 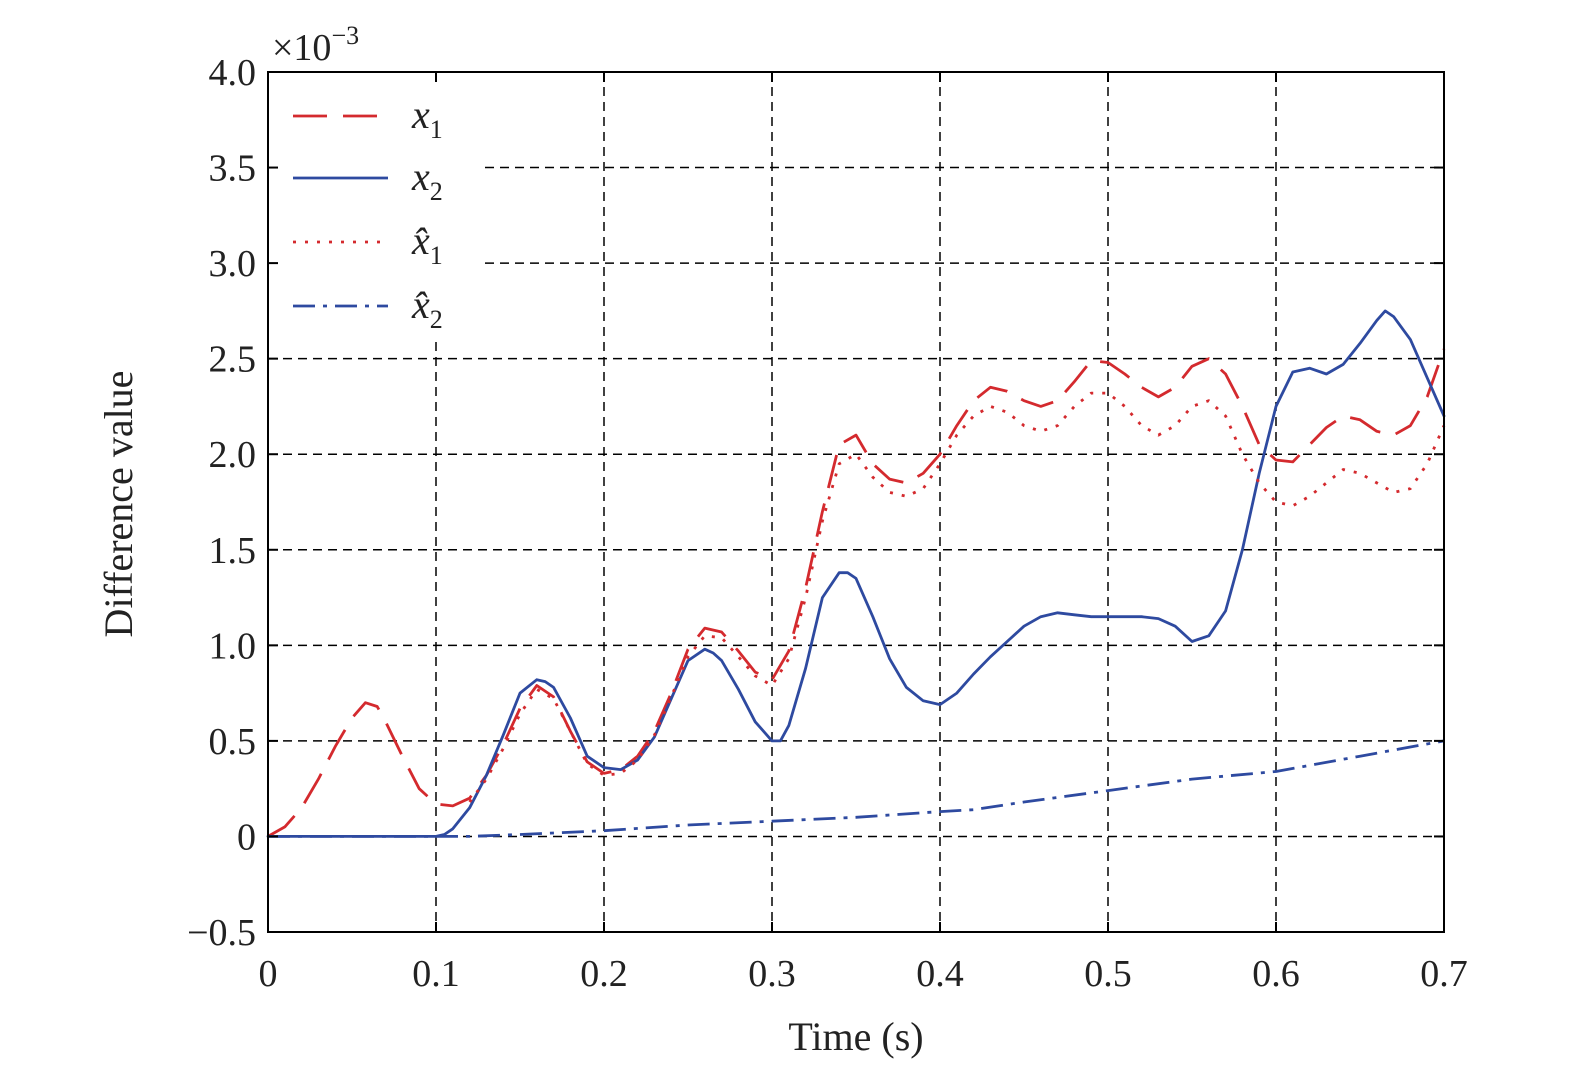 What do you see at coordinates (368, 213) in the screenshot?
I see `legend: x1 x2 x̂1 x̂2` at bounding box center [368, 213].